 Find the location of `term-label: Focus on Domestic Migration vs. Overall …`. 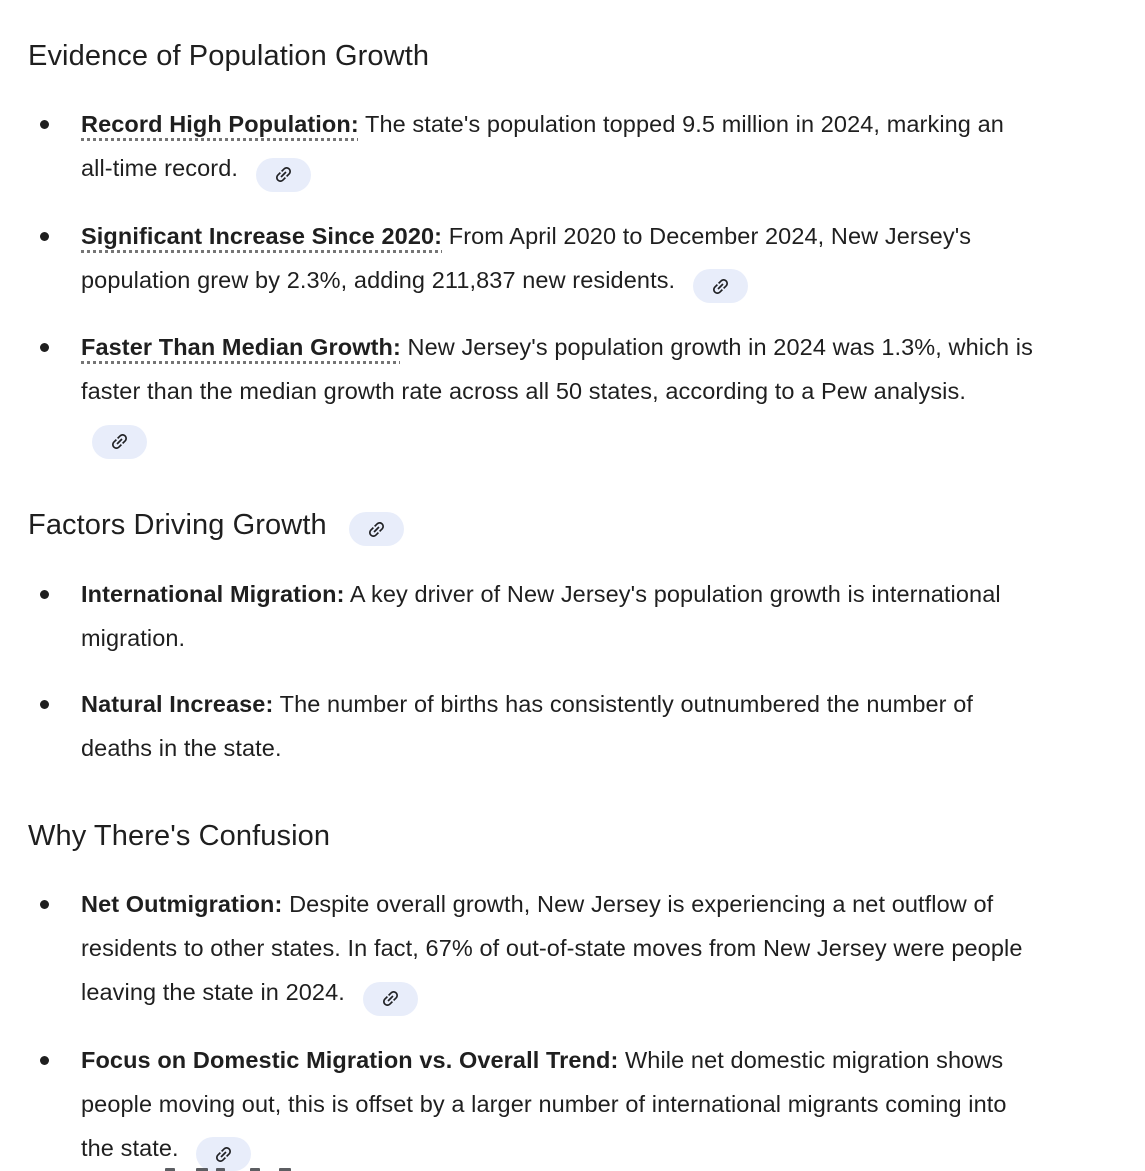

term-label: Focus on Domestic Migration vs. Overall … is located at coordinates (350, 1059).